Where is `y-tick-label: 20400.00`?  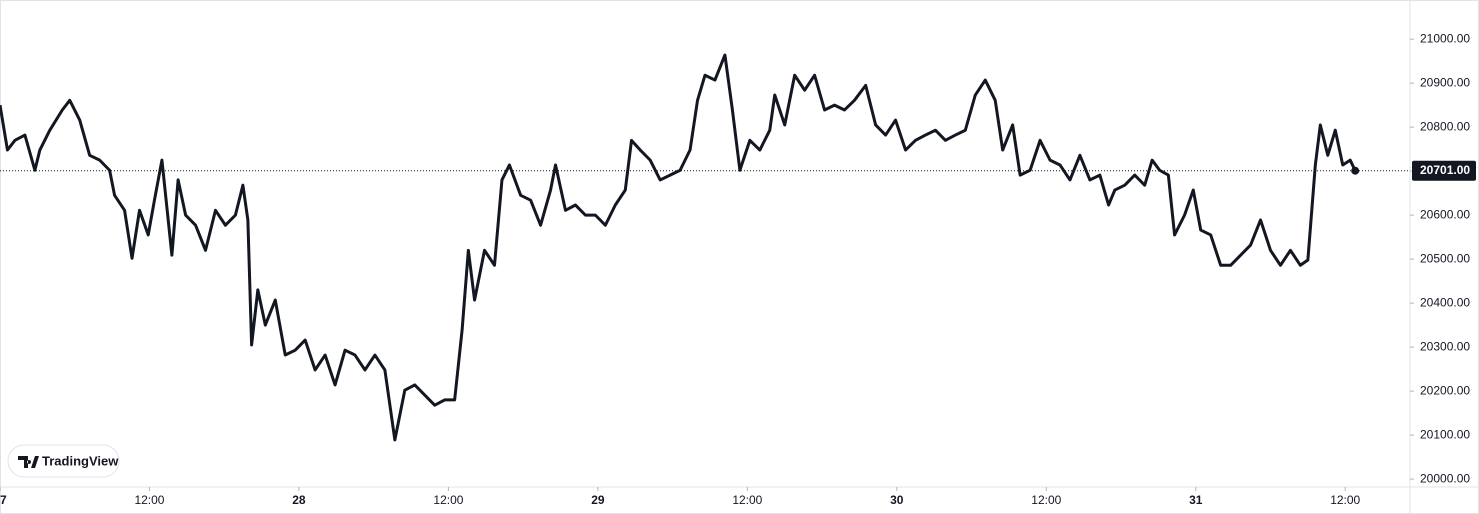 y-tick-label: 20400.00 is located at coordinates (1445, 302).